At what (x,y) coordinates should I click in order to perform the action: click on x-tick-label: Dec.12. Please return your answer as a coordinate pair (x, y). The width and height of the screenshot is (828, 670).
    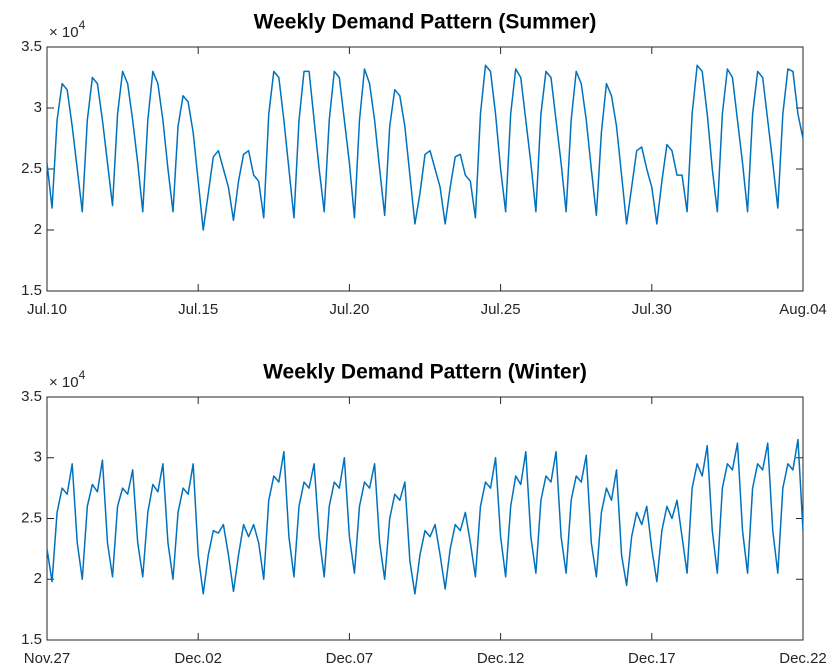
    Looking at the image, I should click on (501, 658).